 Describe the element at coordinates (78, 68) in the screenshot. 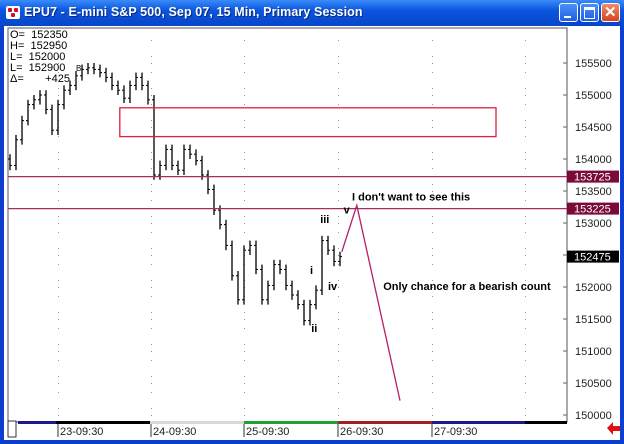

I see `readout-last-suffix: B` at that location.